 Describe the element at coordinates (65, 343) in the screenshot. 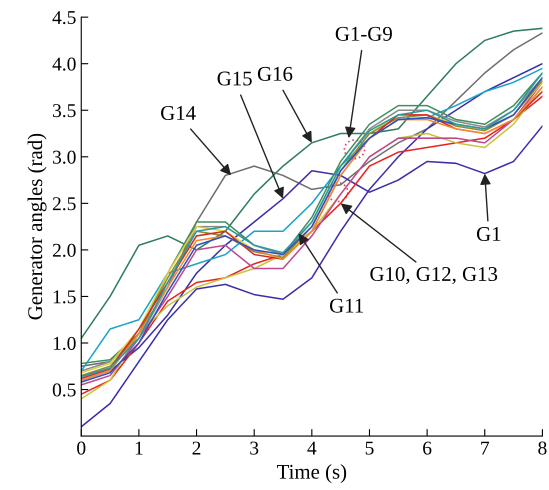

I see `y-tick-label: 1.0` at that location.